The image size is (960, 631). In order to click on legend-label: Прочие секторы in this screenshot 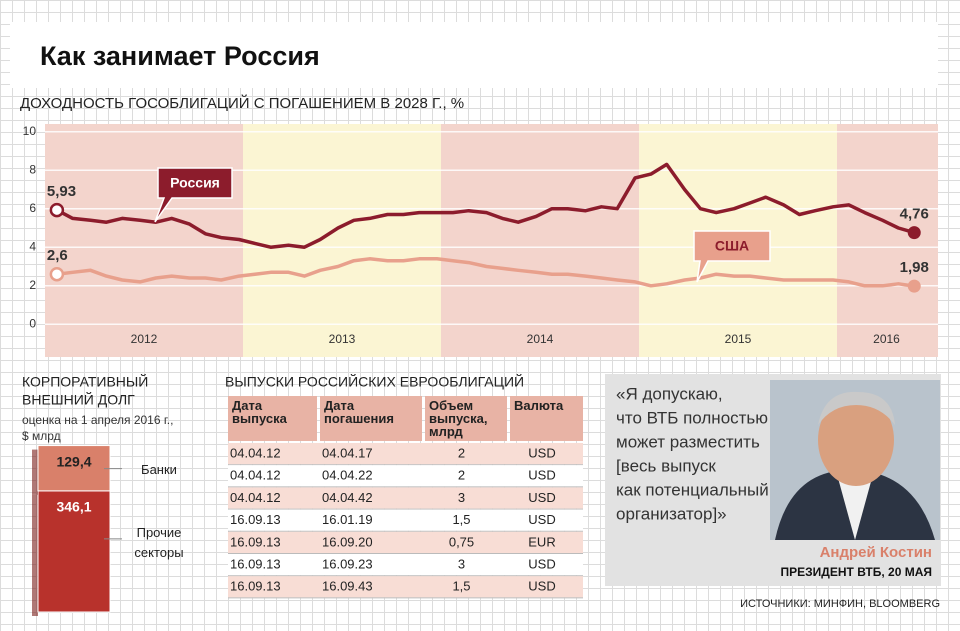, I will do `click(159, 542)`.